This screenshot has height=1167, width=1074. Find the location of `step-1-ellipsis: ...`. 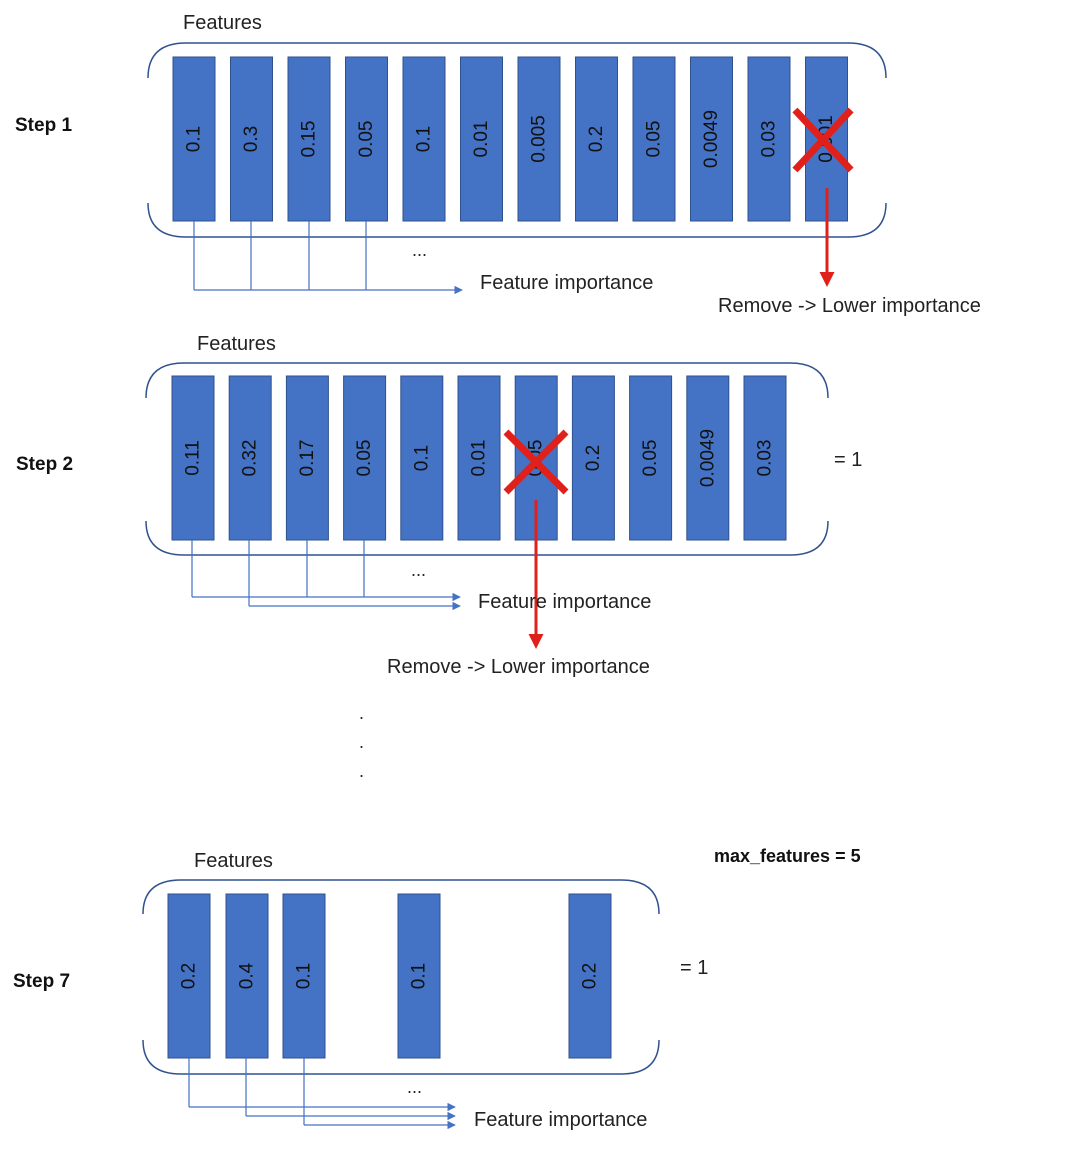

step-1-ellipsis: ... is located at coordinates (419, 250).